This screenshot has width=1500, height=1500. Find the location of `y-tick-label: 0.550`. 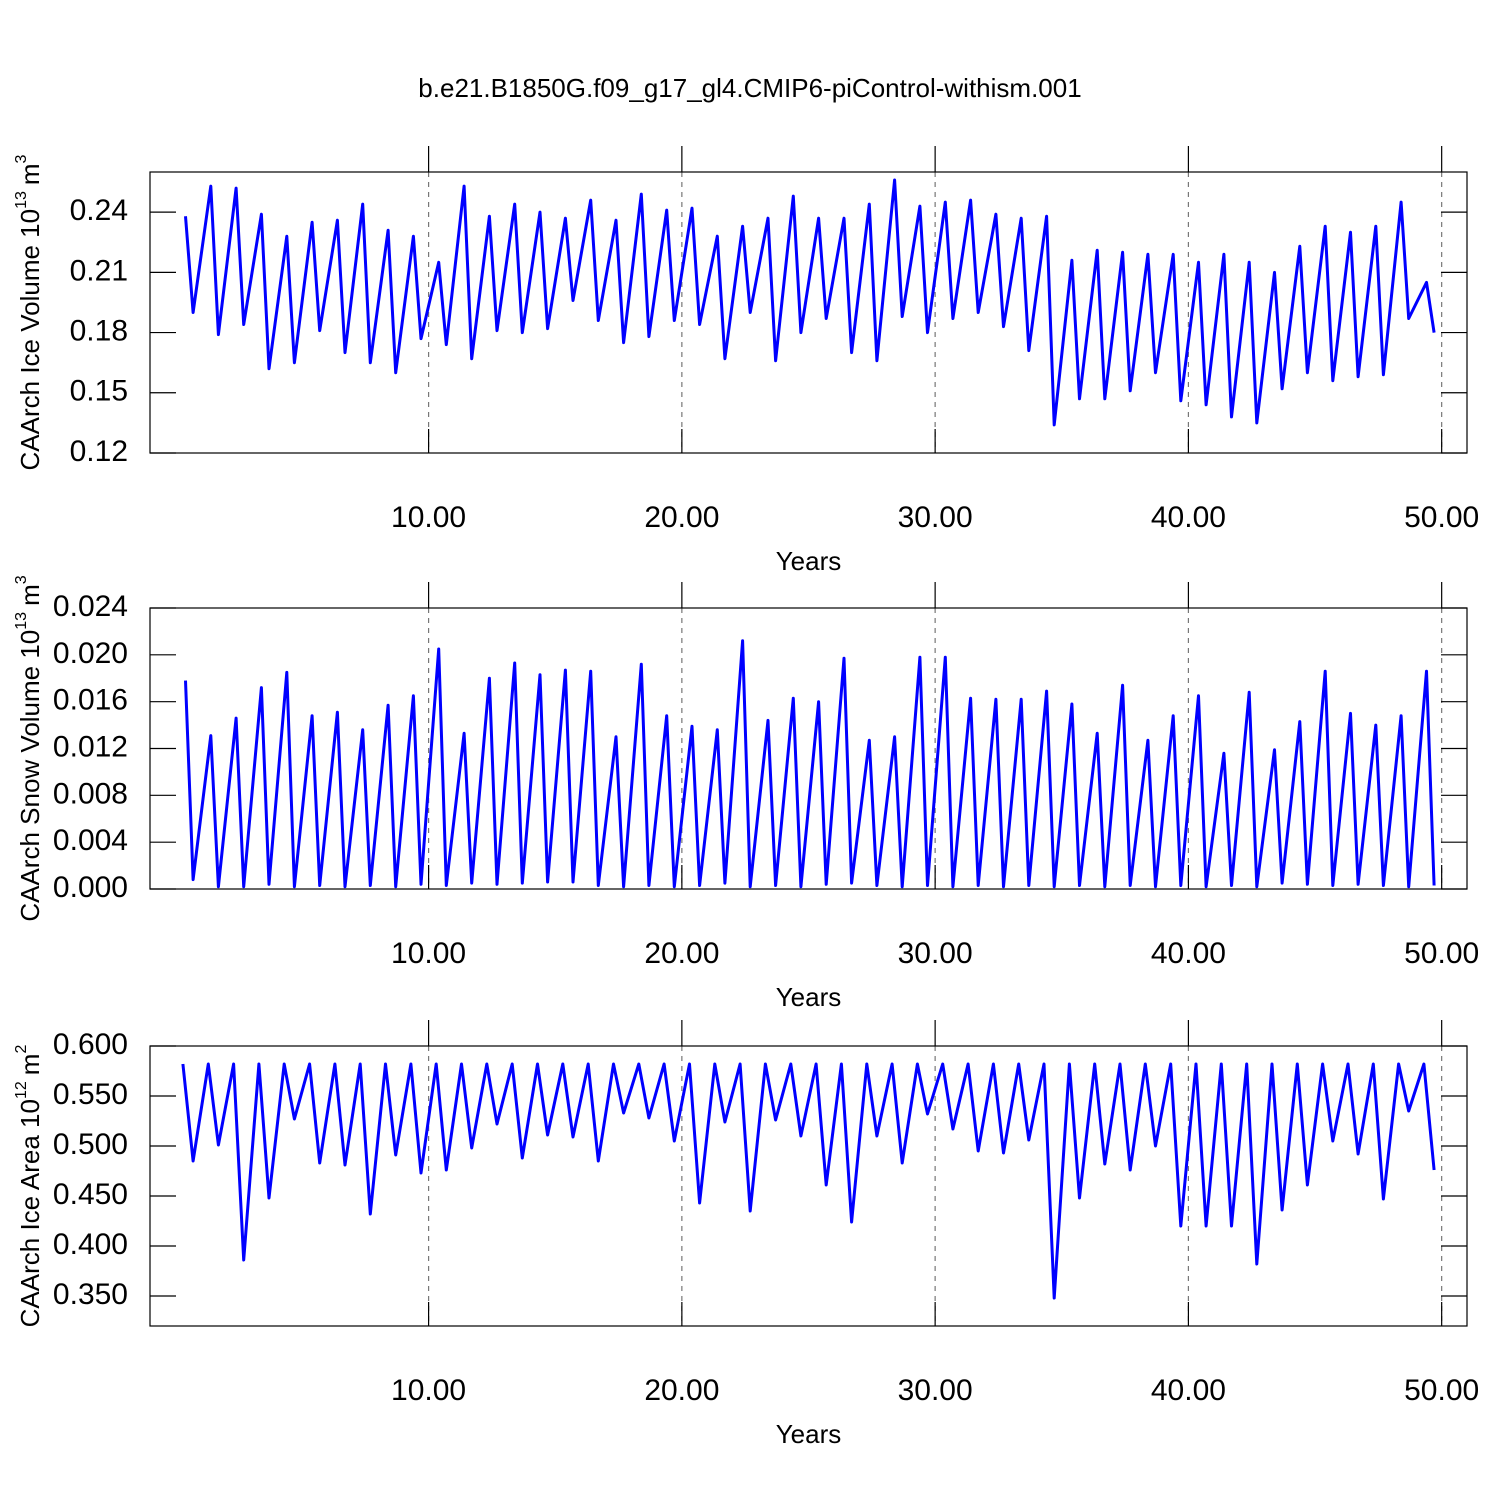

y-tick-label: 0.550 is located at coordinates (90, 1094).